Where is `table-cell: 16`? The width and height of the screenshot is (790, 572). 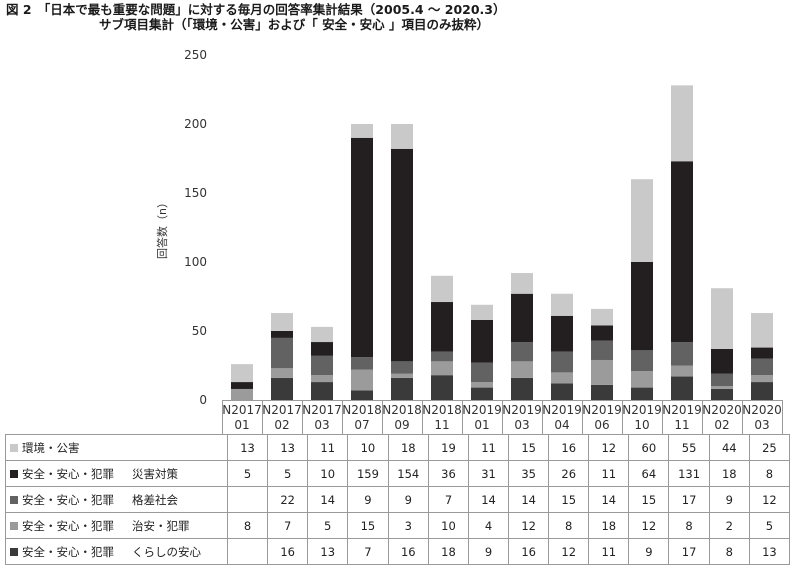 table-cell: 16 is located at coordinates (569, 447).